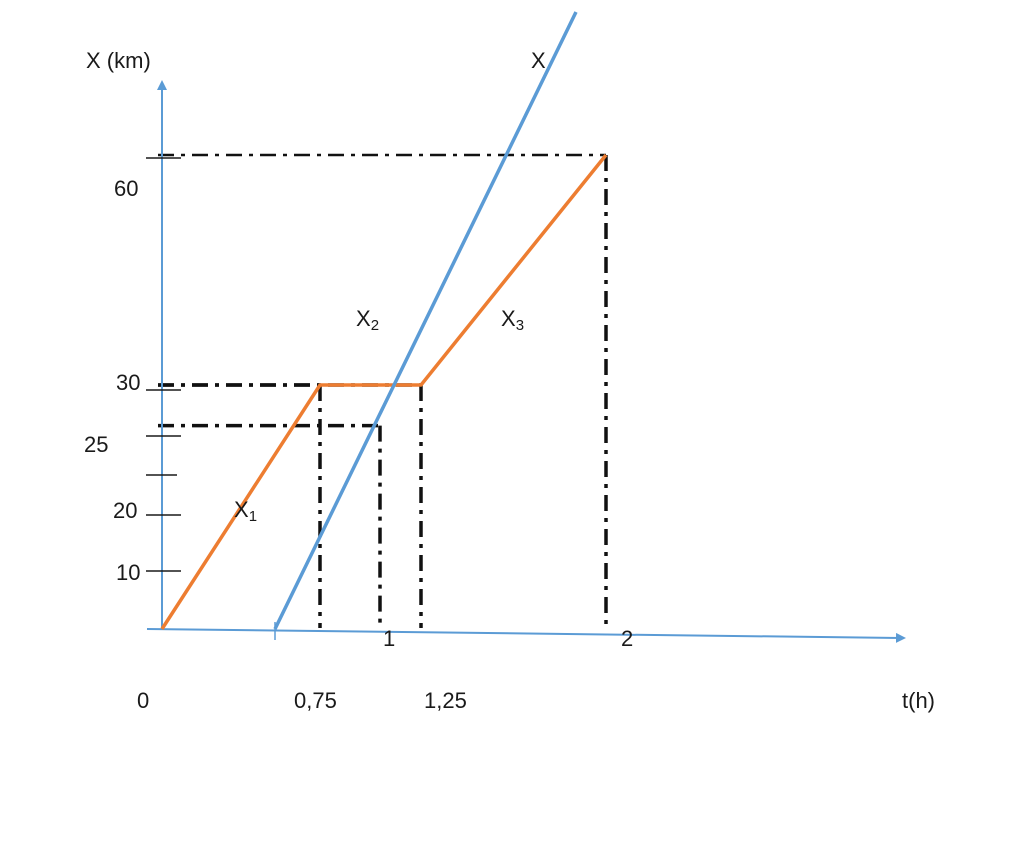 The image size is (1024, 850). What do you see at coordinates (128, 382) in the screenshot?
I see `y-tick-label-30: 30` at bounding box center [128, 382].